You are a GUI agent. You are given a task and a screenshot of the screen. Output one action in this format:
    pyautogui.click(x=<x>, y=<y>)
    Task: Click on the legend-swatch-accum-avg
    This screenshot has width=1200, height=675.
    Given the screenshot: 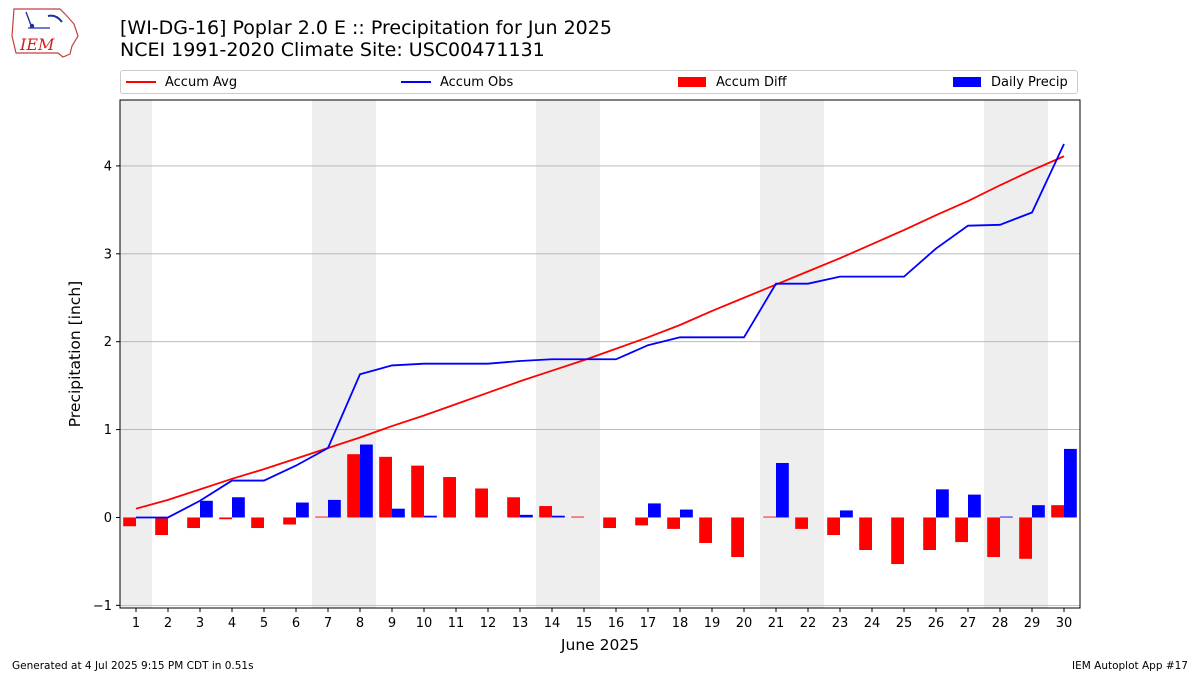 What is the action you would take?
    pyautogui.click(x=141, y=82)
    